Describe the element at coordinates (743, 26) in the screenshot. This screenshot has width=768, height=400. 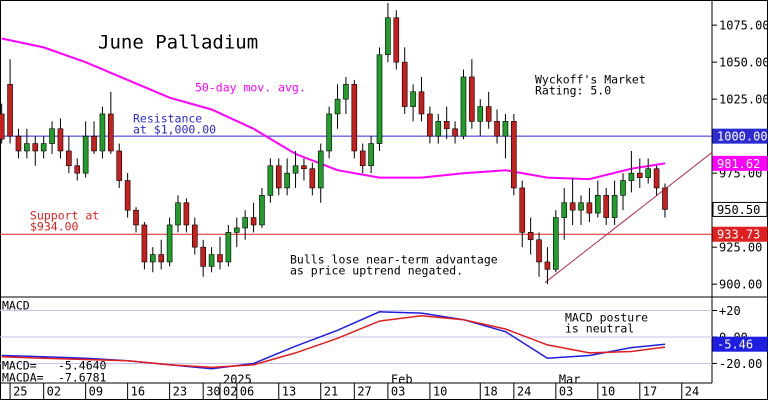
I see `y-tick-label: 1075.00` at that location.